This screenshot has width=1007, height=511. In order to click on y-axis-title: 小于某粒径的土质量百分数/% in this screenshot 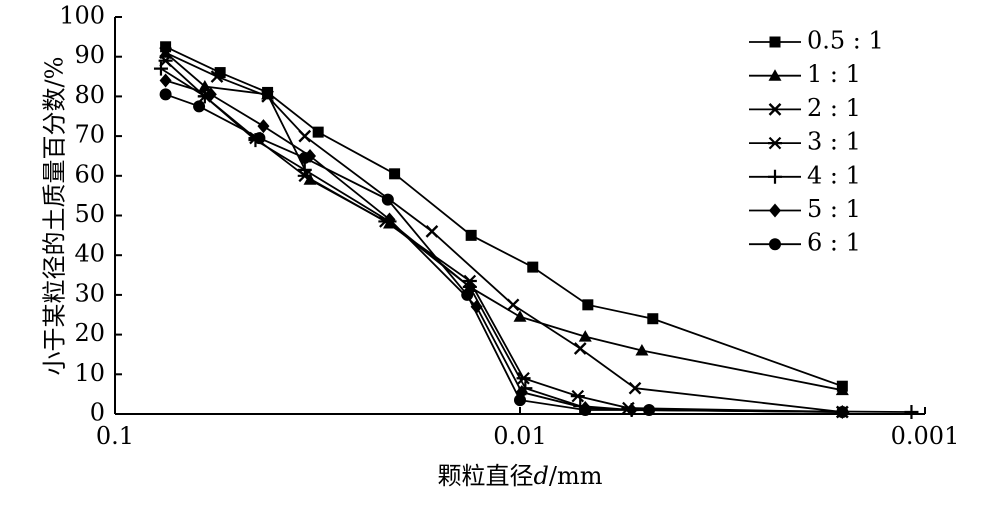, I will do `click(55, 216)`.